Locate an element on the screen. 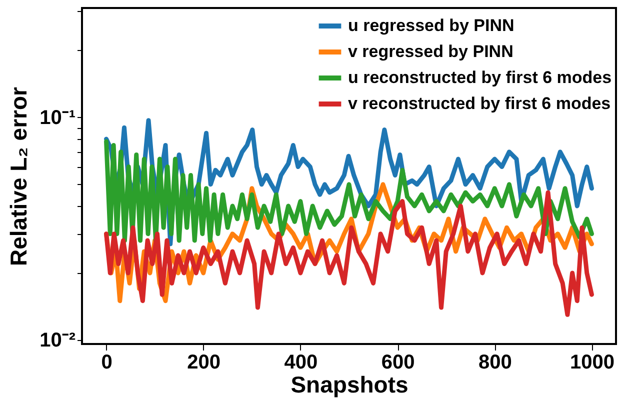  x-tick-label: 800 is located at coordinates (495, 363).